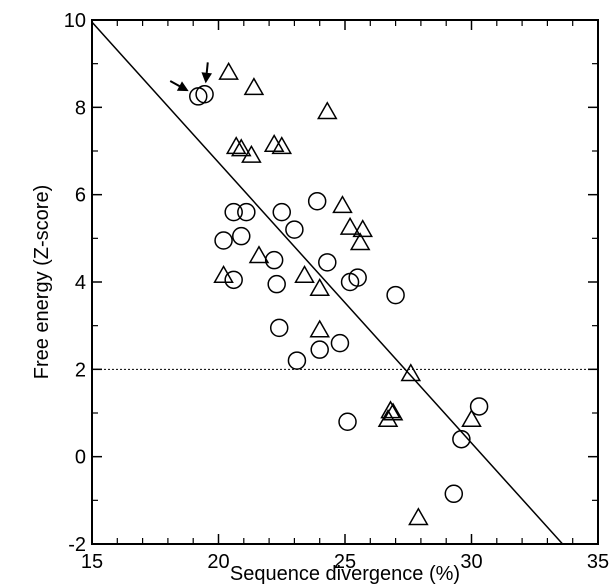  What do you see at coordinates (75, 21) in the screenshot?
I see `y-tick-label: 10` at bounding box center [75, 21].